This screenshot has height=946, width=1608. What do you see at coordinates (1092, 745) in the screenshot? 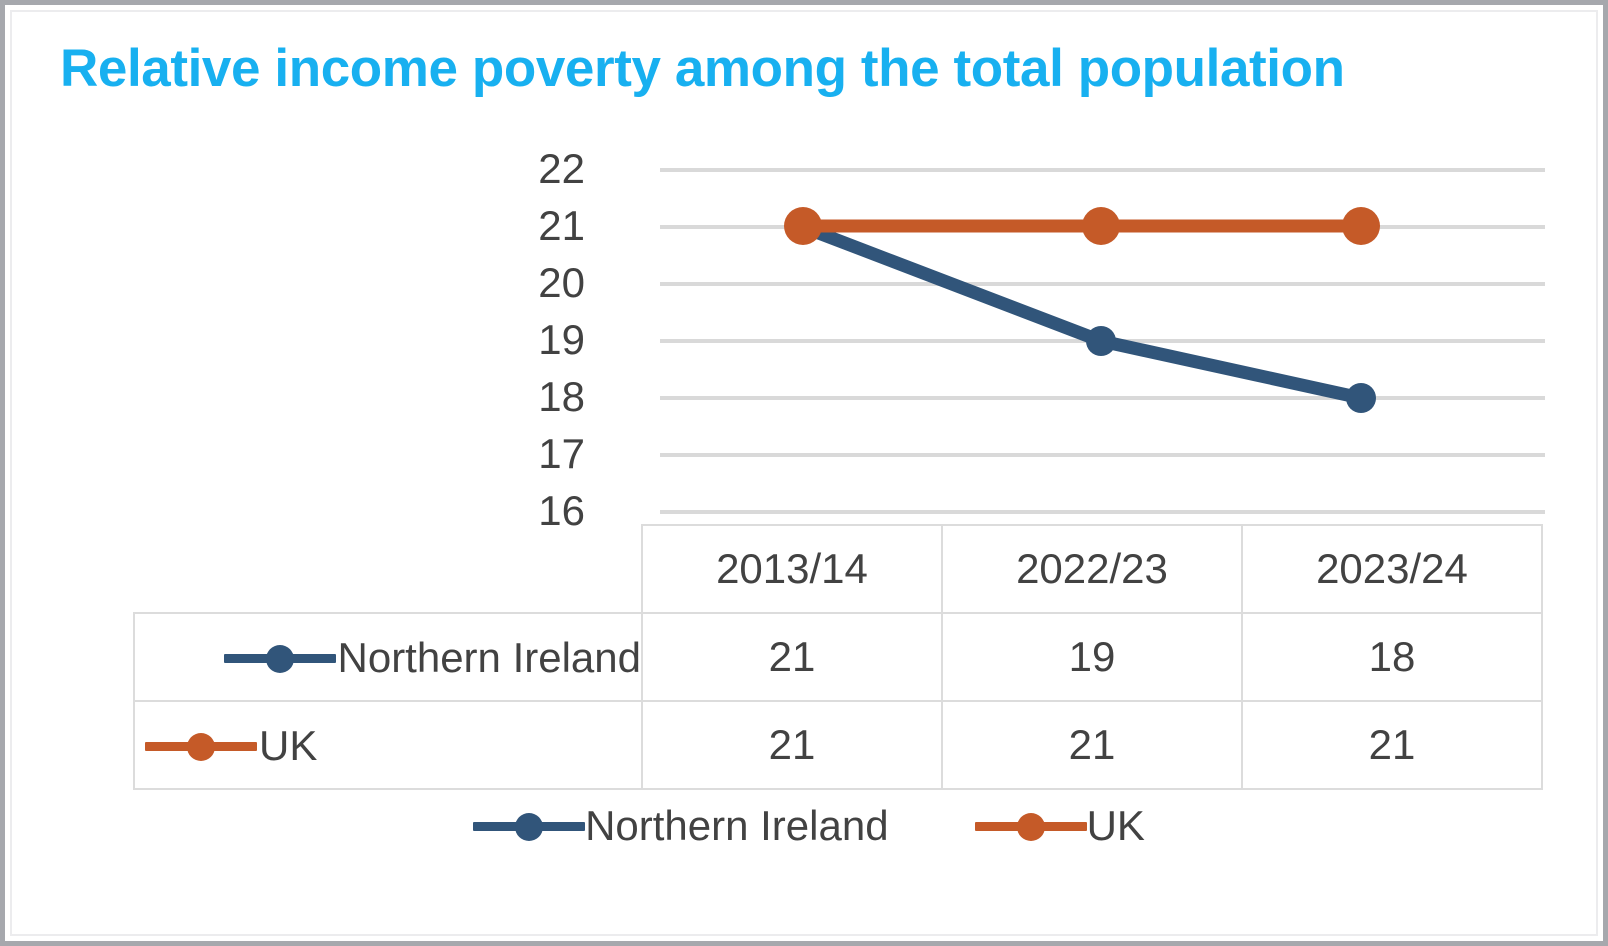
I see `table-cell-uk-2022-23: 21` at bounding box center [1092, 745].